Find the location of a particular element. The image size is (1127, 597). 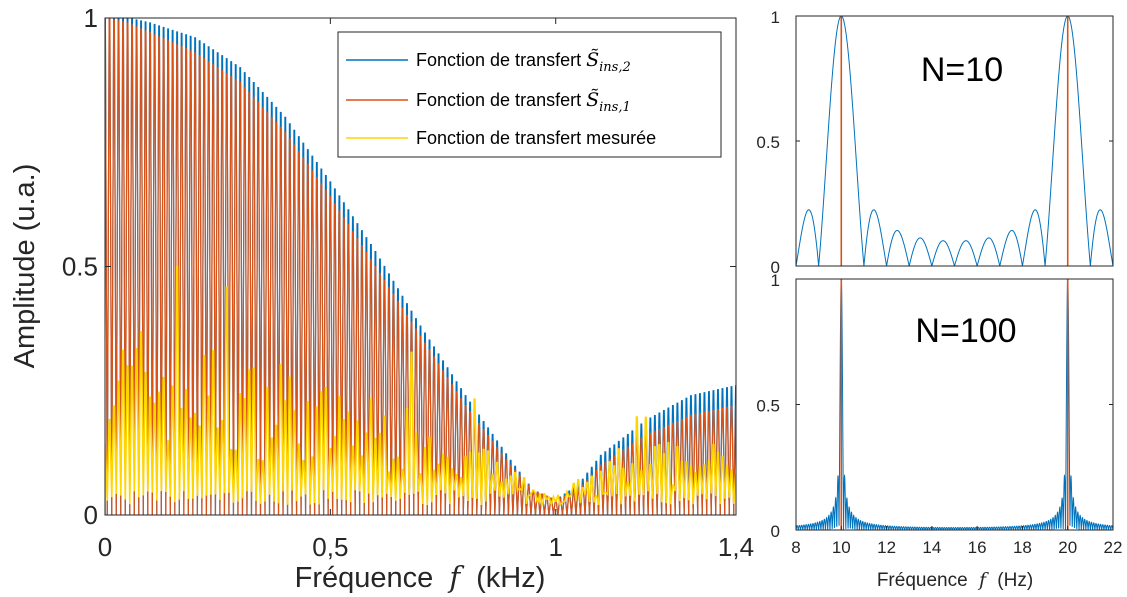

n100-y-tick-label: 1 is located at coordinates (775, 280).